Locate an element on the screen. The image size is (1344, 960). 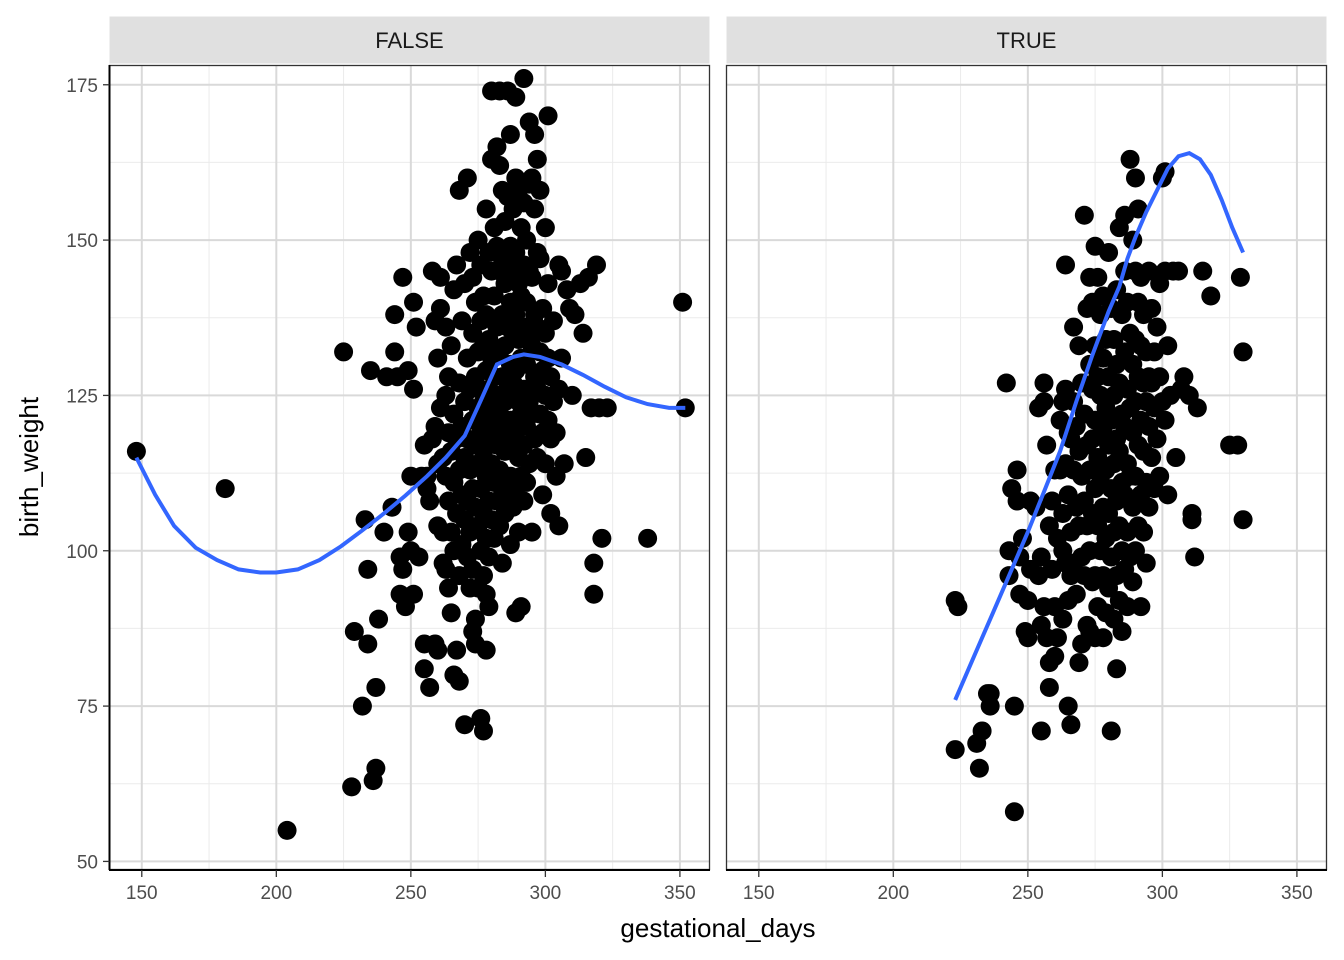
smooth-line-false is located at coordinates (410, 463).